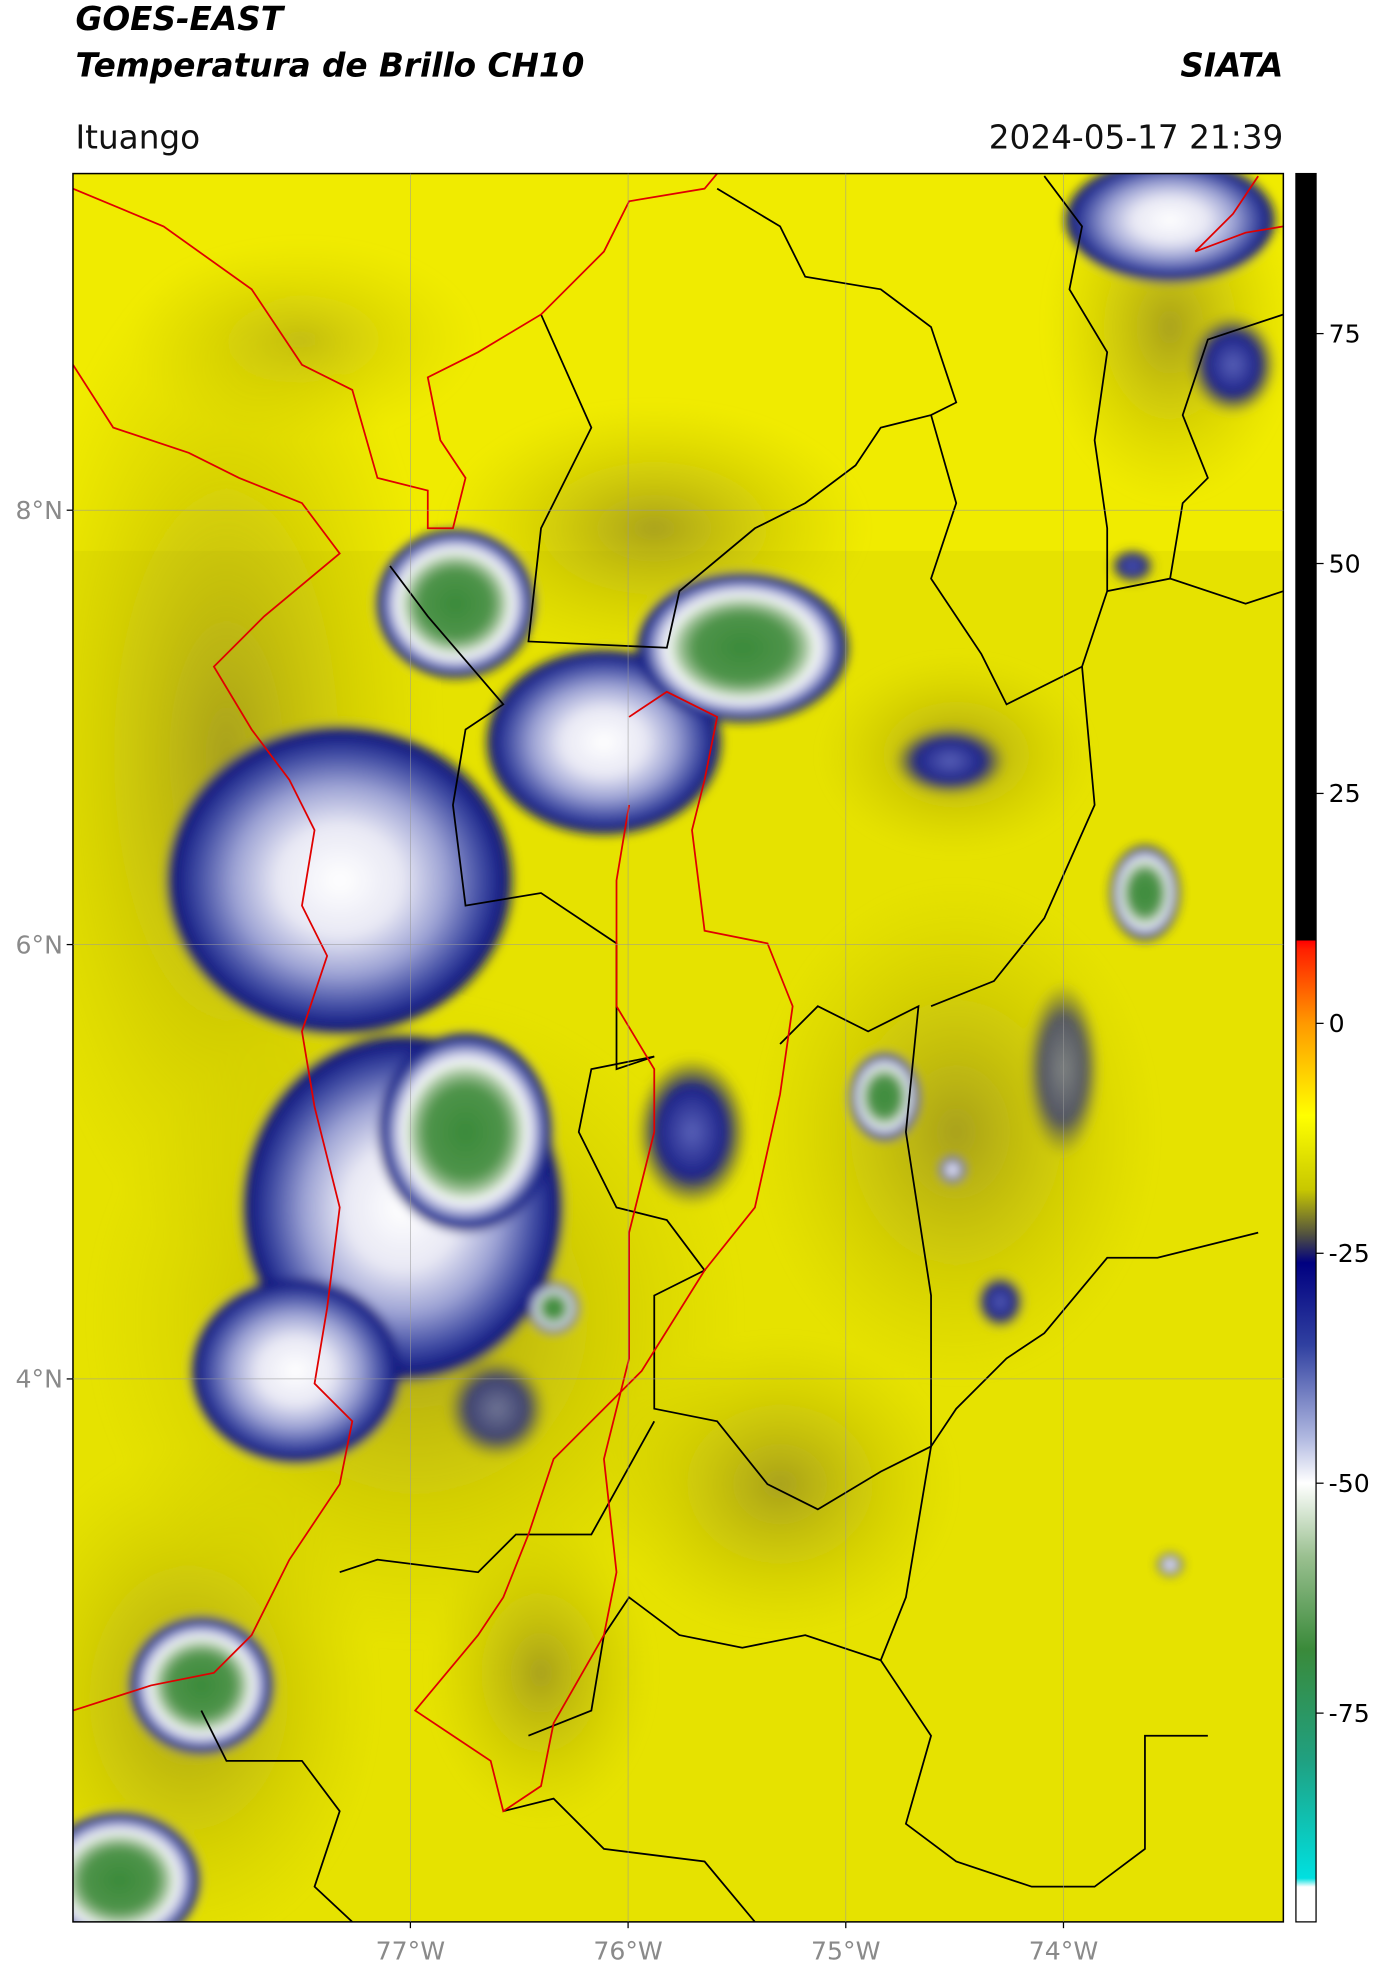  Describe the element at coordinates (1337, 1023) in the screenshot. I see `colorbar-label: 0` at that location.